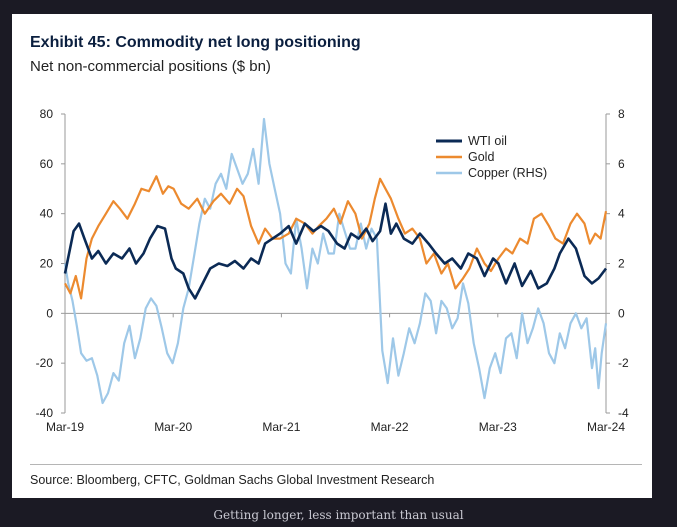  What do you see at coordinates (621, 164) in the screenshot?
I see `right-tick-label: 6` at bounding box center [621, 164].